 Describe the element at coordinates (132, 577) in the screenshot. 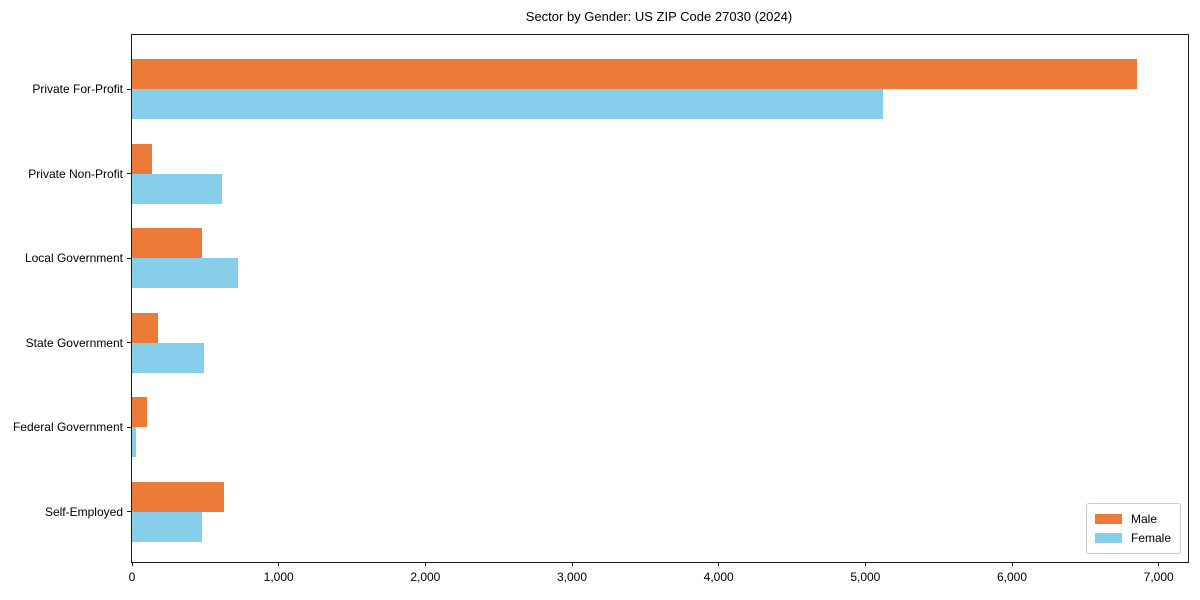

I see `x-axis-label-0: 0` at that location.